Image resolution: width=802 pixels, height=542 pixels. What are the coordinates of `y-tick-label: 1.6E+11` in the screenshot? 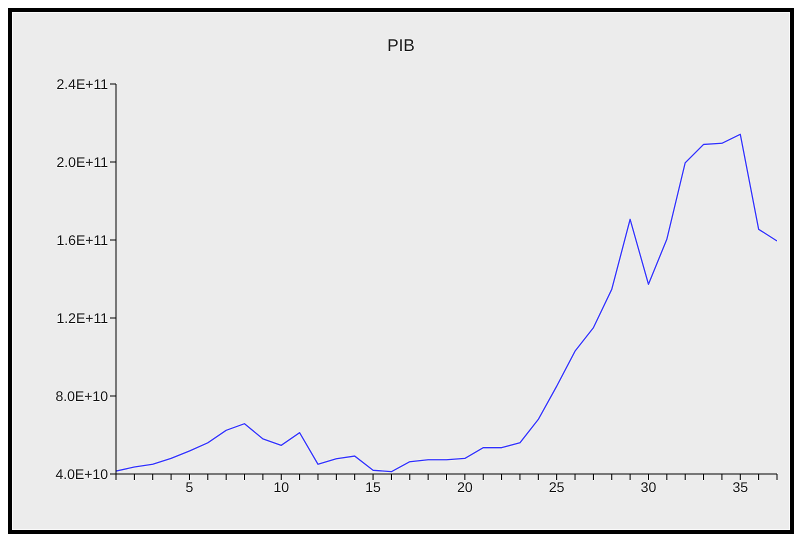 It's located at (82, 240).